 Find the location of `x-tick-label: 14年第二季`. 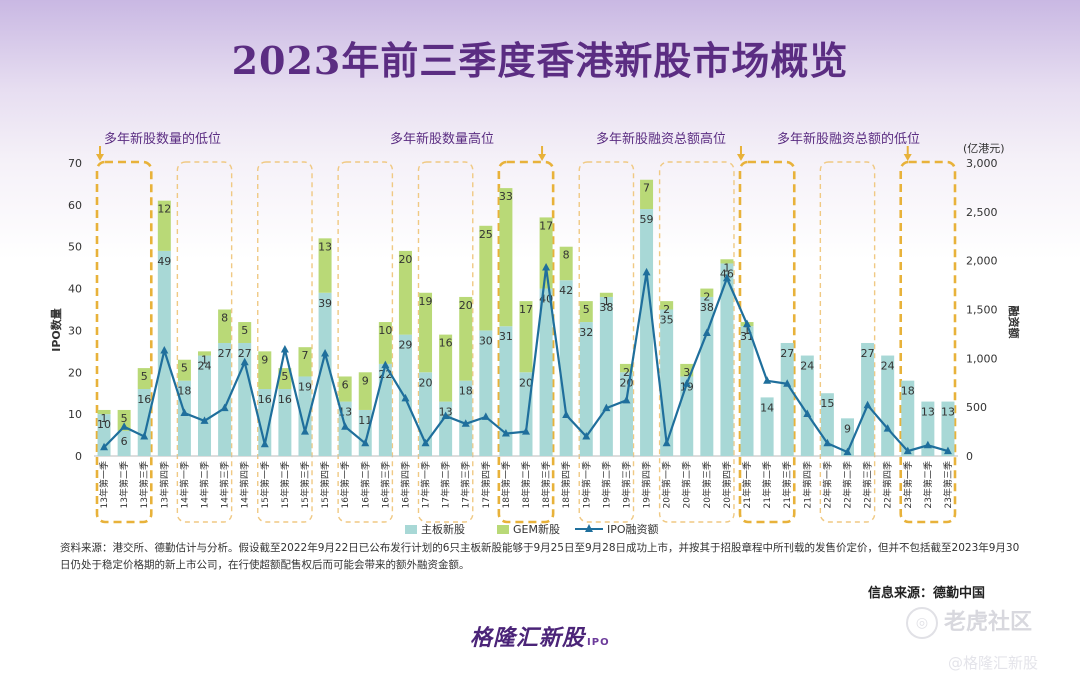

x-tick-label: 14年第二季 is located at coordinates (205, 484).